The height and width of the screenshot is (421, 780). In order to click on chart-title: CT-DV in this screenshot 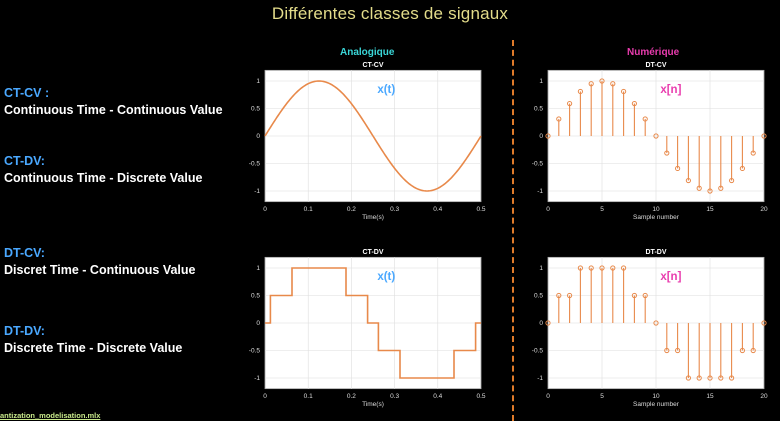, I will do `click(373, 252)`.